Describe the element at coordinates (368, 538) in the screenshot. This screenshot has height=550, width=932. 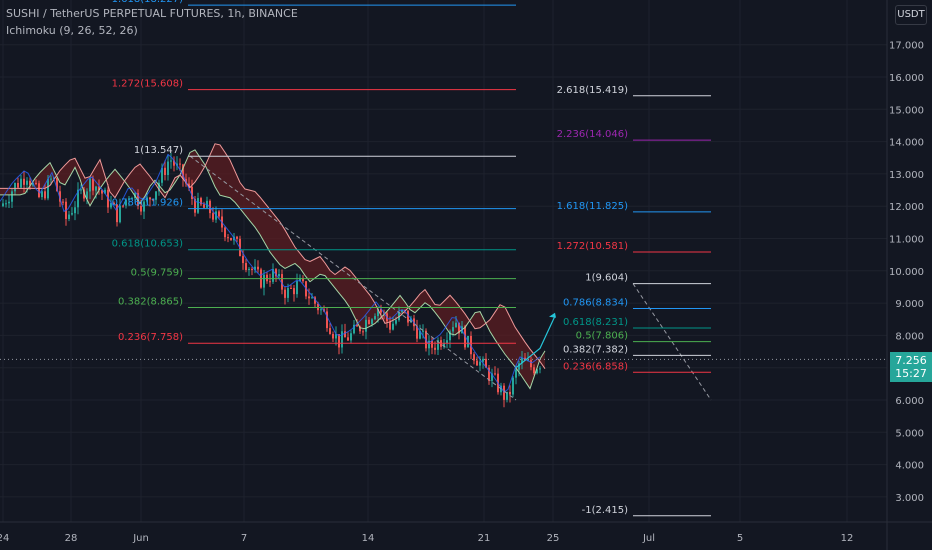
I see `time-tick-label: 14` at that location.